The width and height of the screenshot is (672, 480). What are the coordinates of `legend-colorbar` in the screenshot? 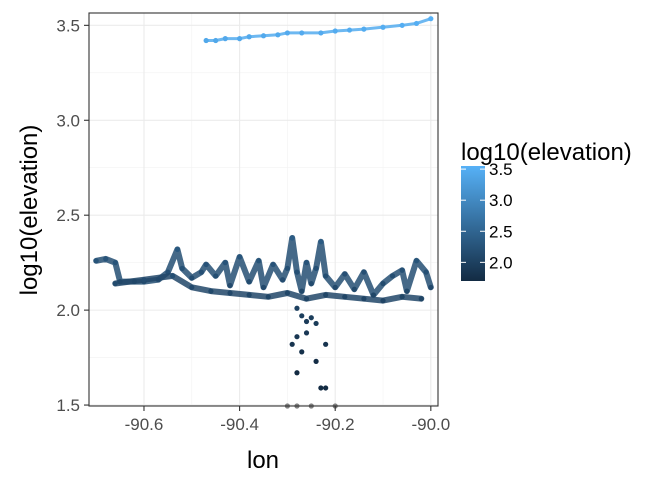 It's located at (473, 223).